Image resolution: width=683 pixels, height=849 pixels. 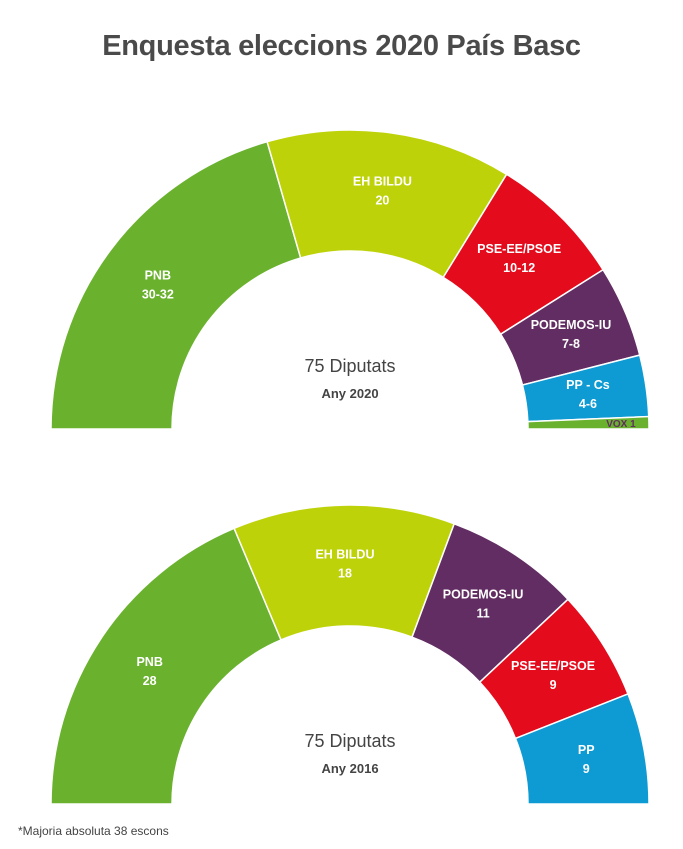 I want to click on segment-vox, so click(x=588, y=422).